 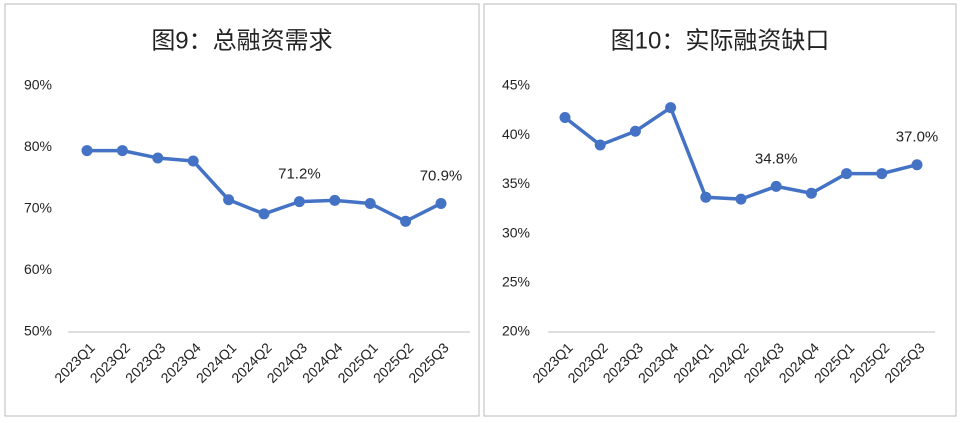 What do you see at coordinates (38, 208) in the screenshot?
I see `y-tick-label: 70%` at bounding box center [38, 208].